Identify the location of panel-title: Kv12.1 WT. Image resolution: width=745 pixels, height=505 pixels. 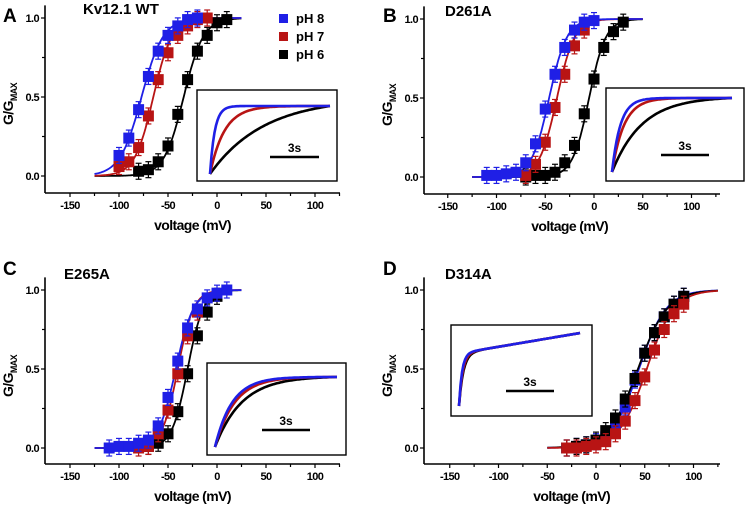
(121, 9).